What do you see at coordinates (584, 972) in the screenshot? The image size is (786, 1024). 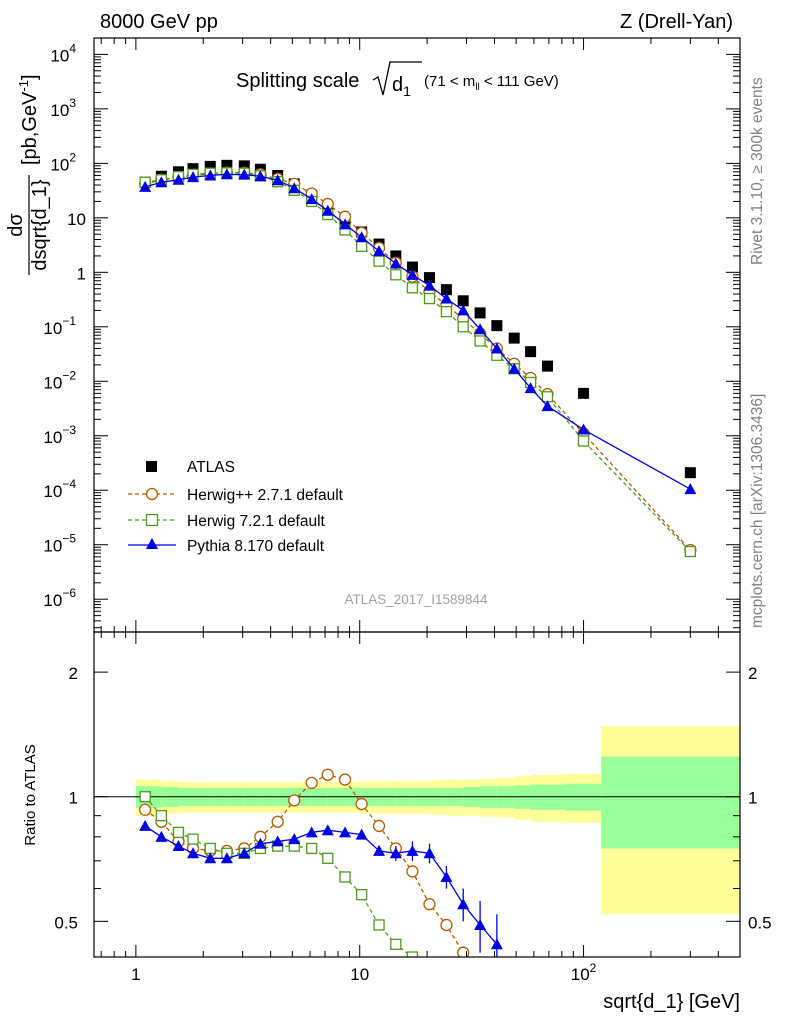 I see `x-tick-label: 102` at bounding box center [584, 972].